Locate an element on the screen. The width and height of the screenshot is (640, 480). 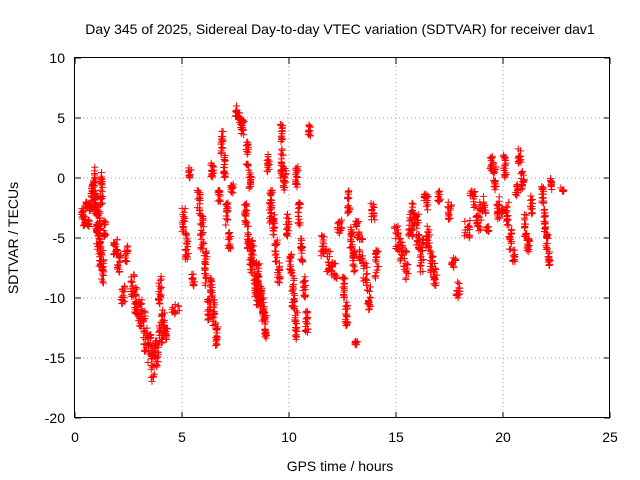
y-axis-label: SDTVAR / TECUs is located at coordinates (13, 238).